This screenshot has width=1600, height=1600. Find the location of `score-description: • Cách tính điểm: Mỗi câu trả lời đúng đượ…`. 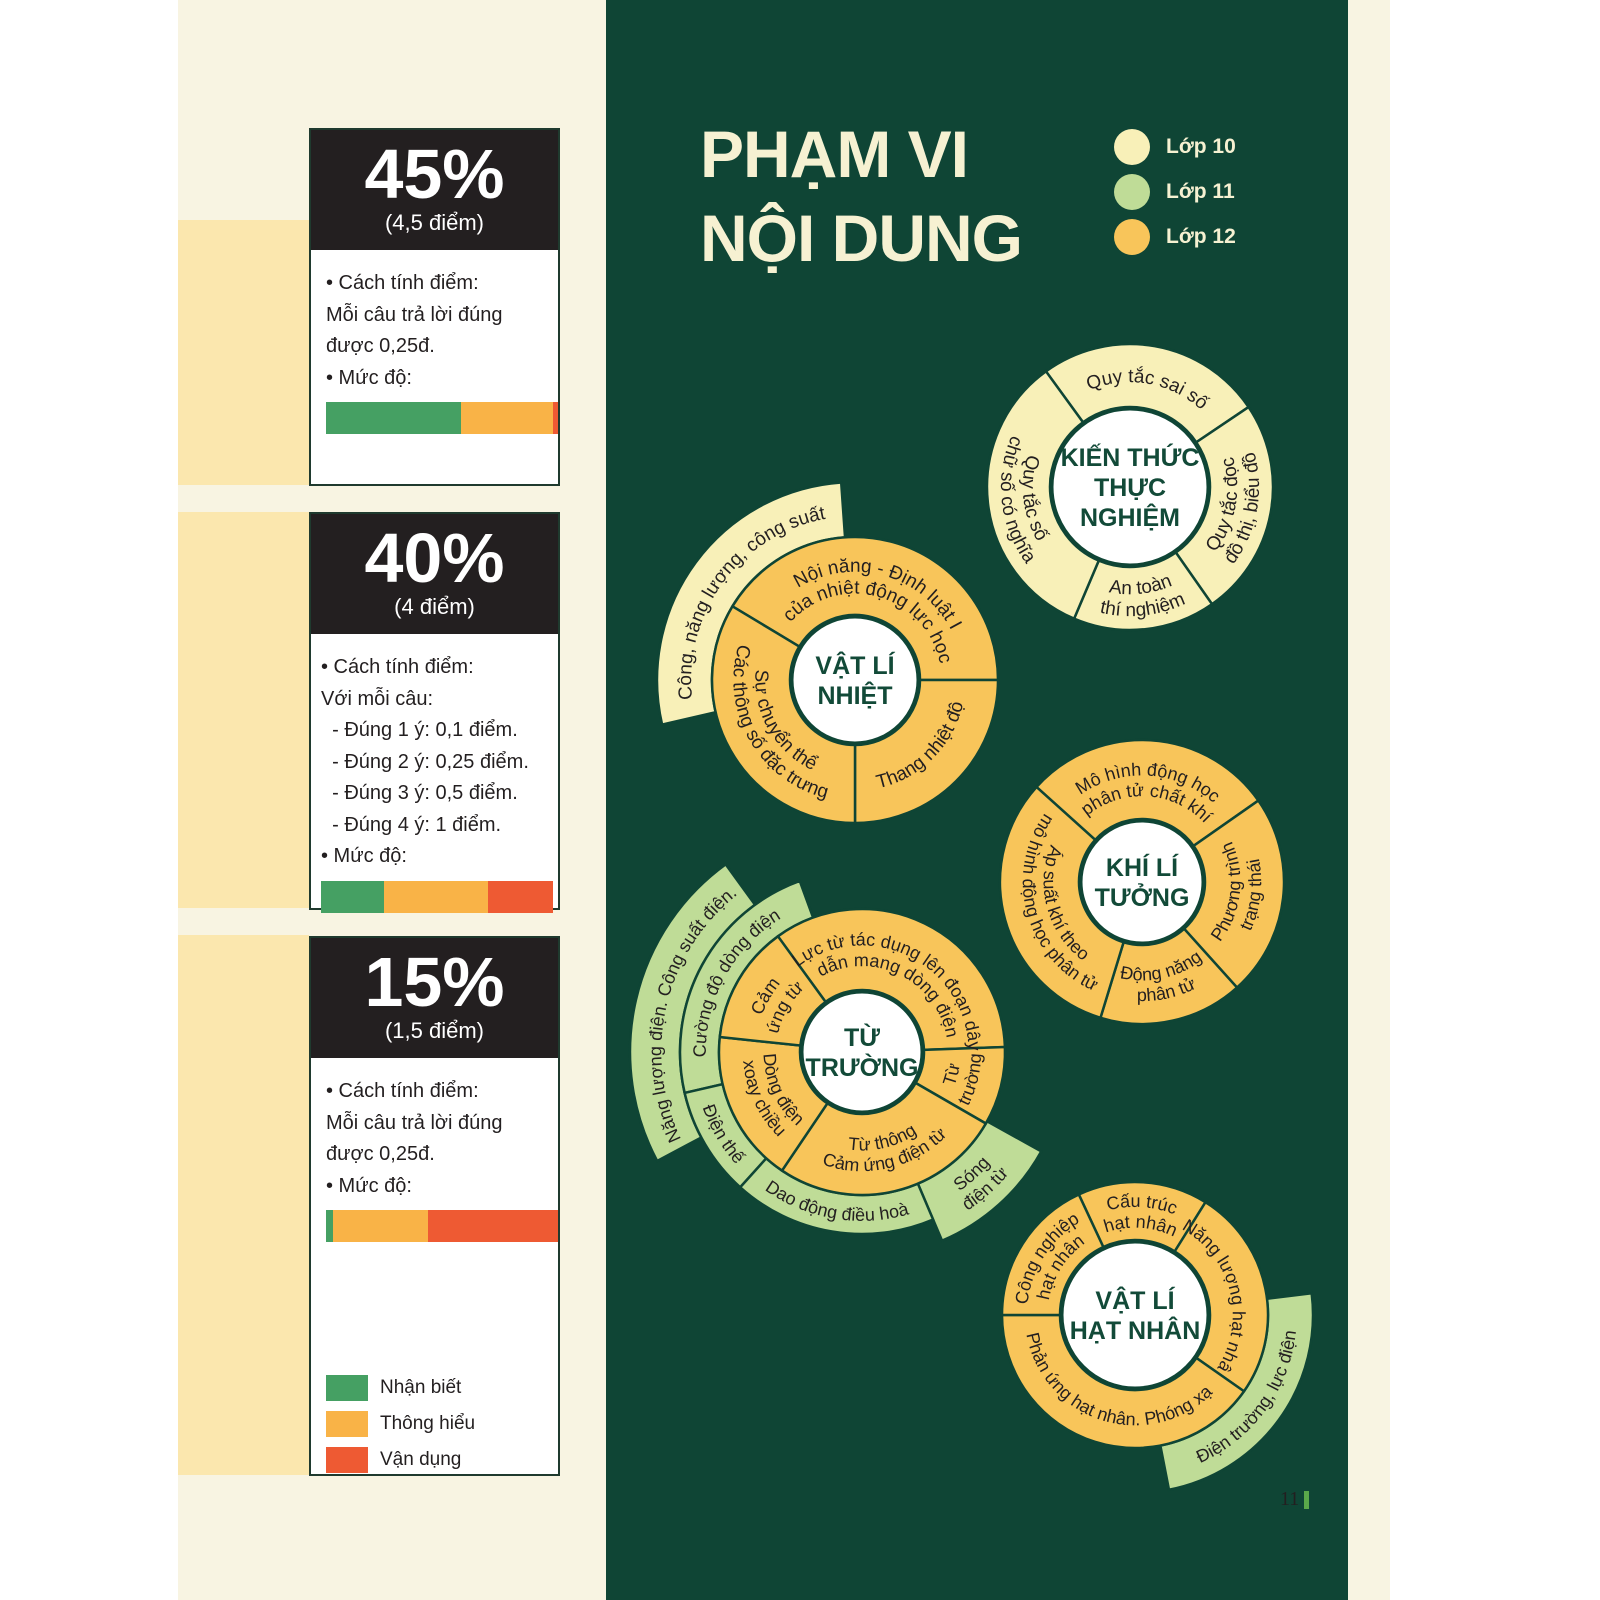

score-description: • Cách tính điểm: Mỗi câu trả lời đúng đượ… is located at coordinates (434, 1268).